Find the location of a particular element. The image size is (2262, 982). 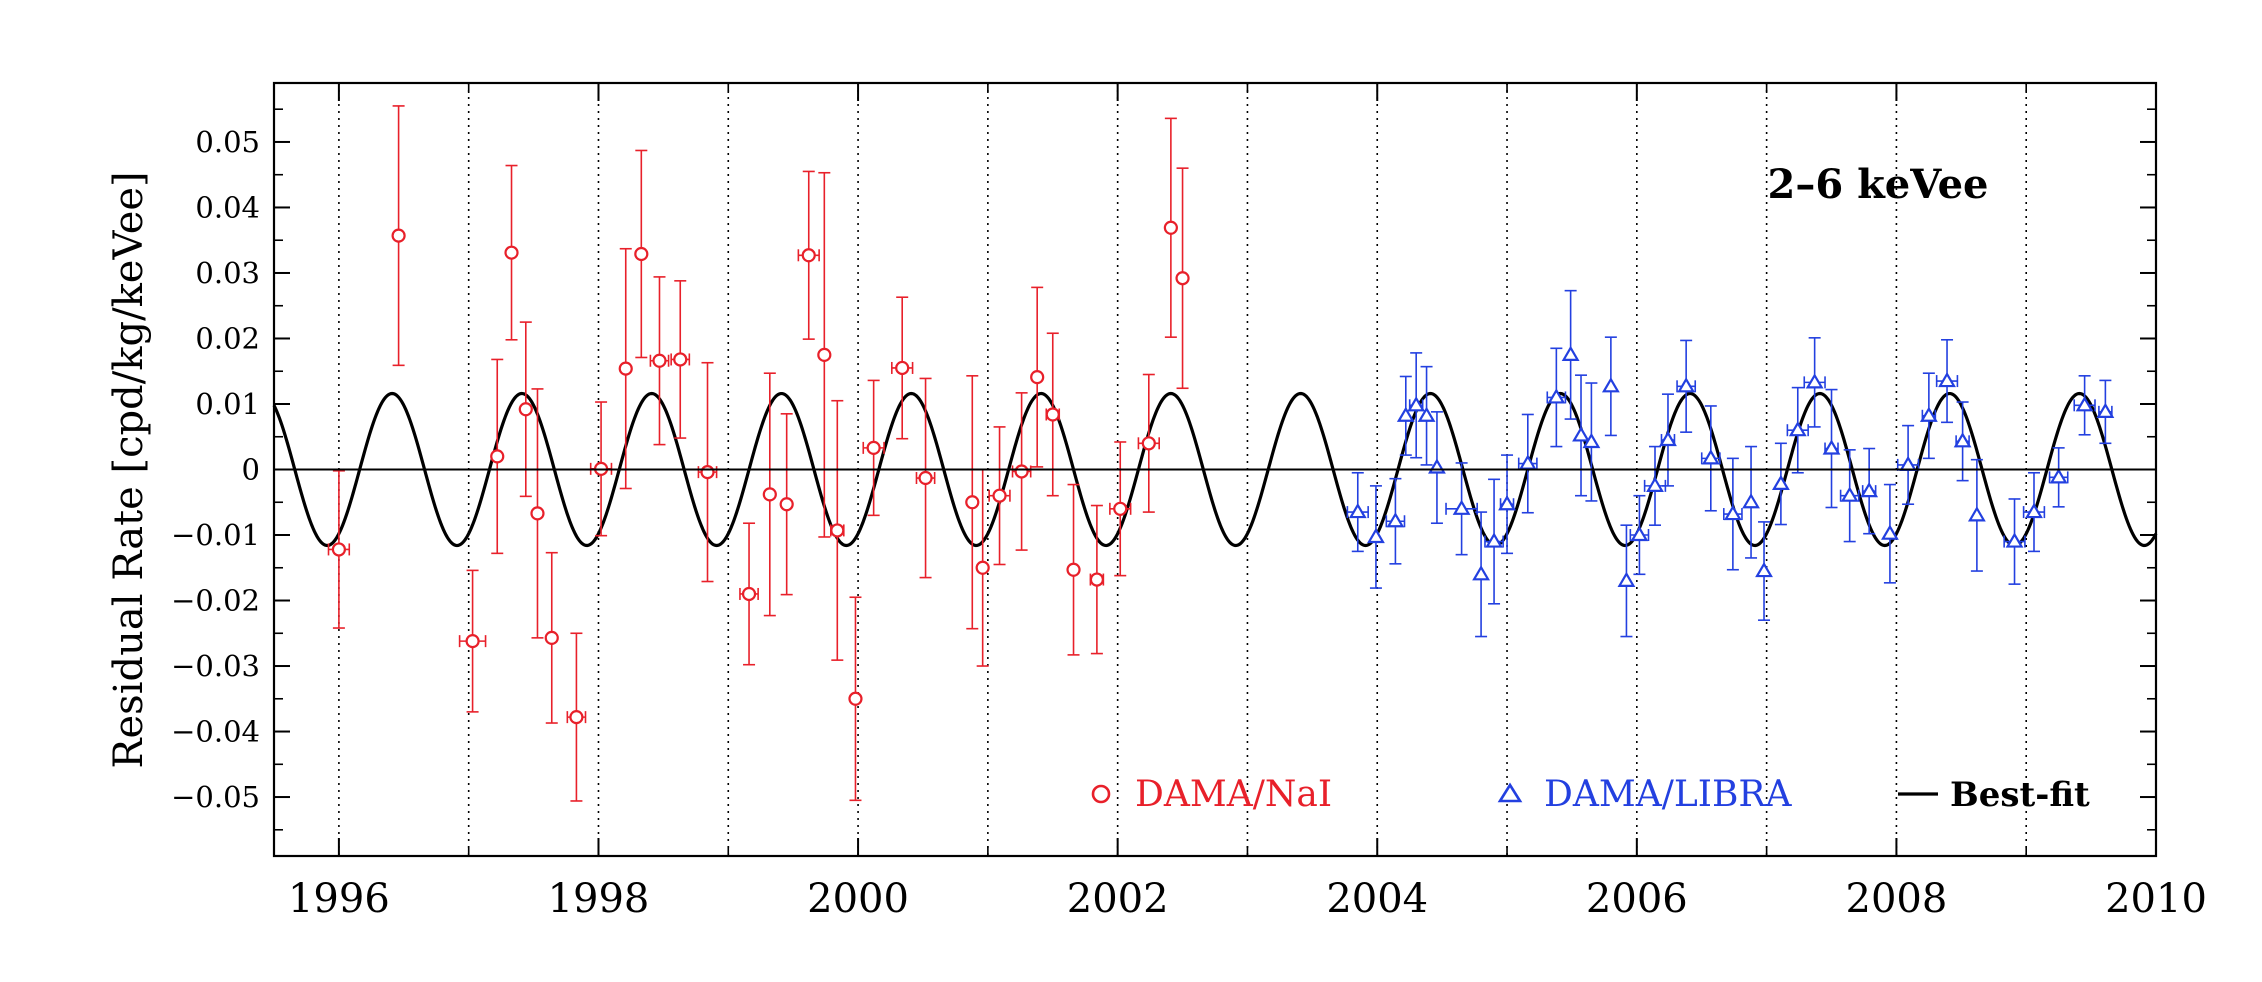

y-tick-label: −0.05 is located at coordinates (215, 797).